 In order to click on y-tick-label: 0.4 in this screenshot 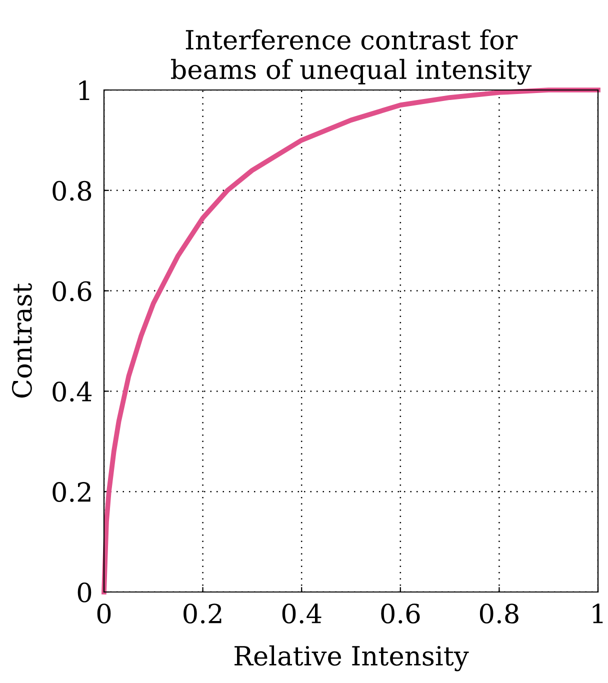, I will do `click(72, 392)`.